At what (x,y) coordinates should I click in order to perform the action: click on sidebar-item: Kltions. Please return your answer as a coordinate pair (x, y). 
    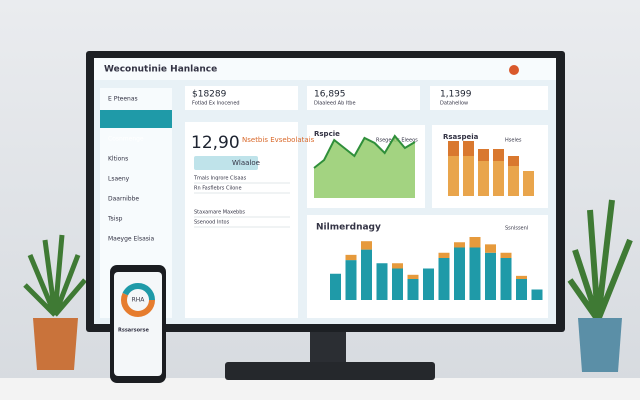
    Looking at the image, I should click on (118, 159).